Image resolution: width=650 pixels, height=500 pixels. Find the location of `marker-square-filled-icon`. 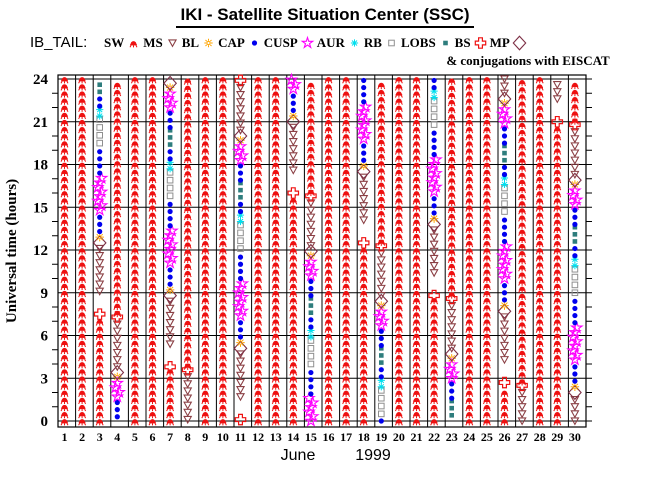

marker-square-filled-icon is located at coordinates (311, 312).